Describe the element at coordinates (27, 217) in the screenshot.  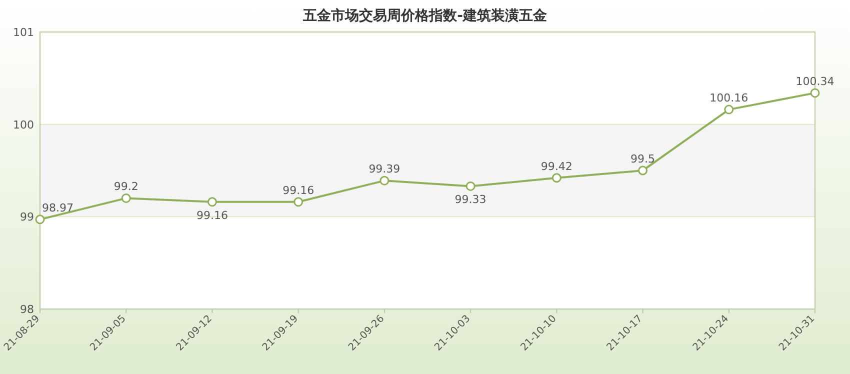
I see `y-tick-label: 99` at that location.